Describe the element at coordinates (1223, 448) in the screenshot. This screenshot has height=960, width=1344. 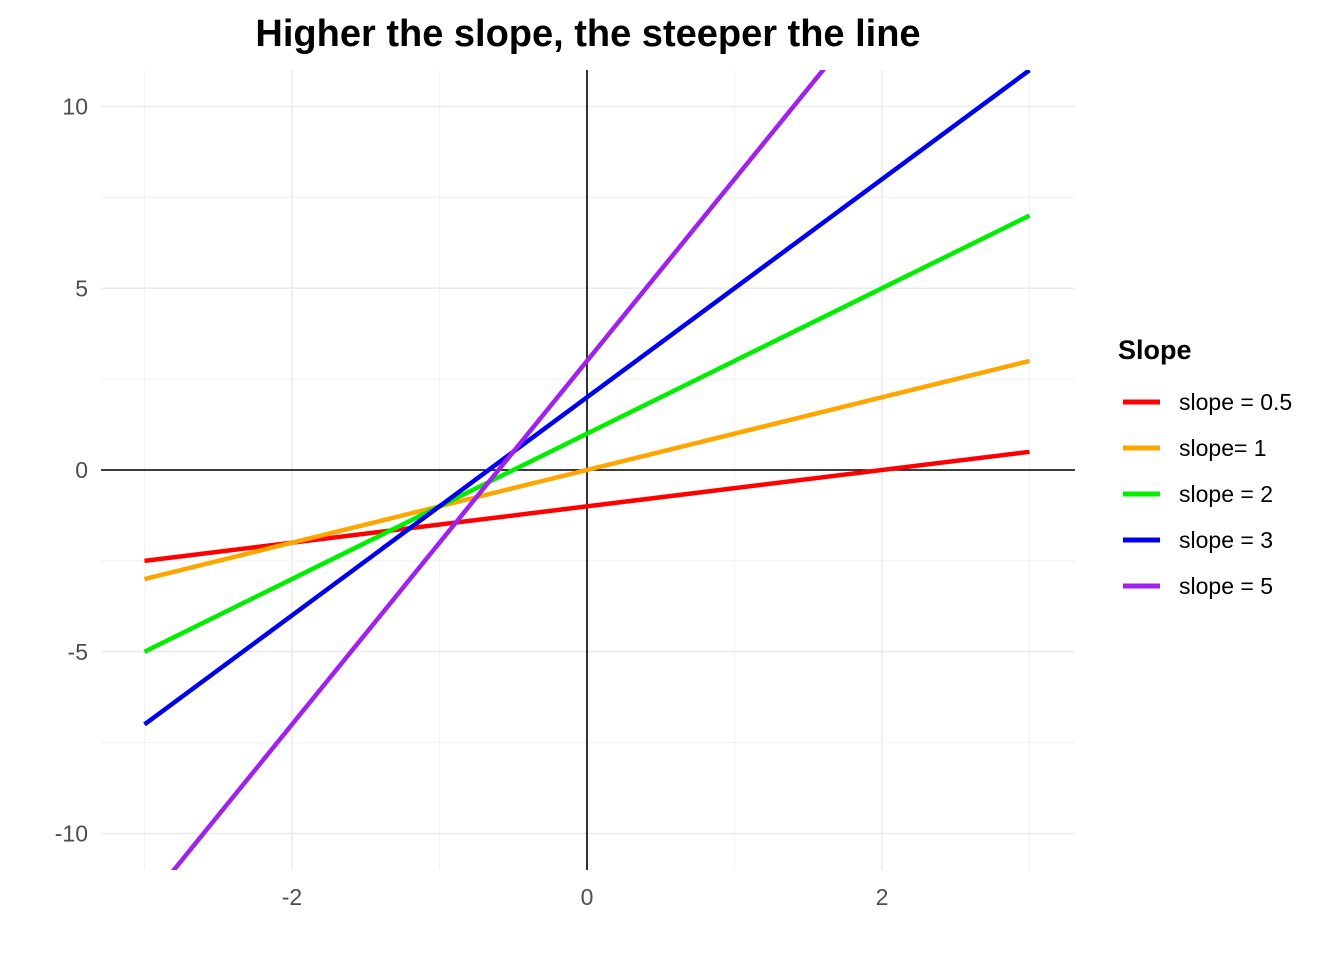
I see `legend-label: slope= 1` at that location.